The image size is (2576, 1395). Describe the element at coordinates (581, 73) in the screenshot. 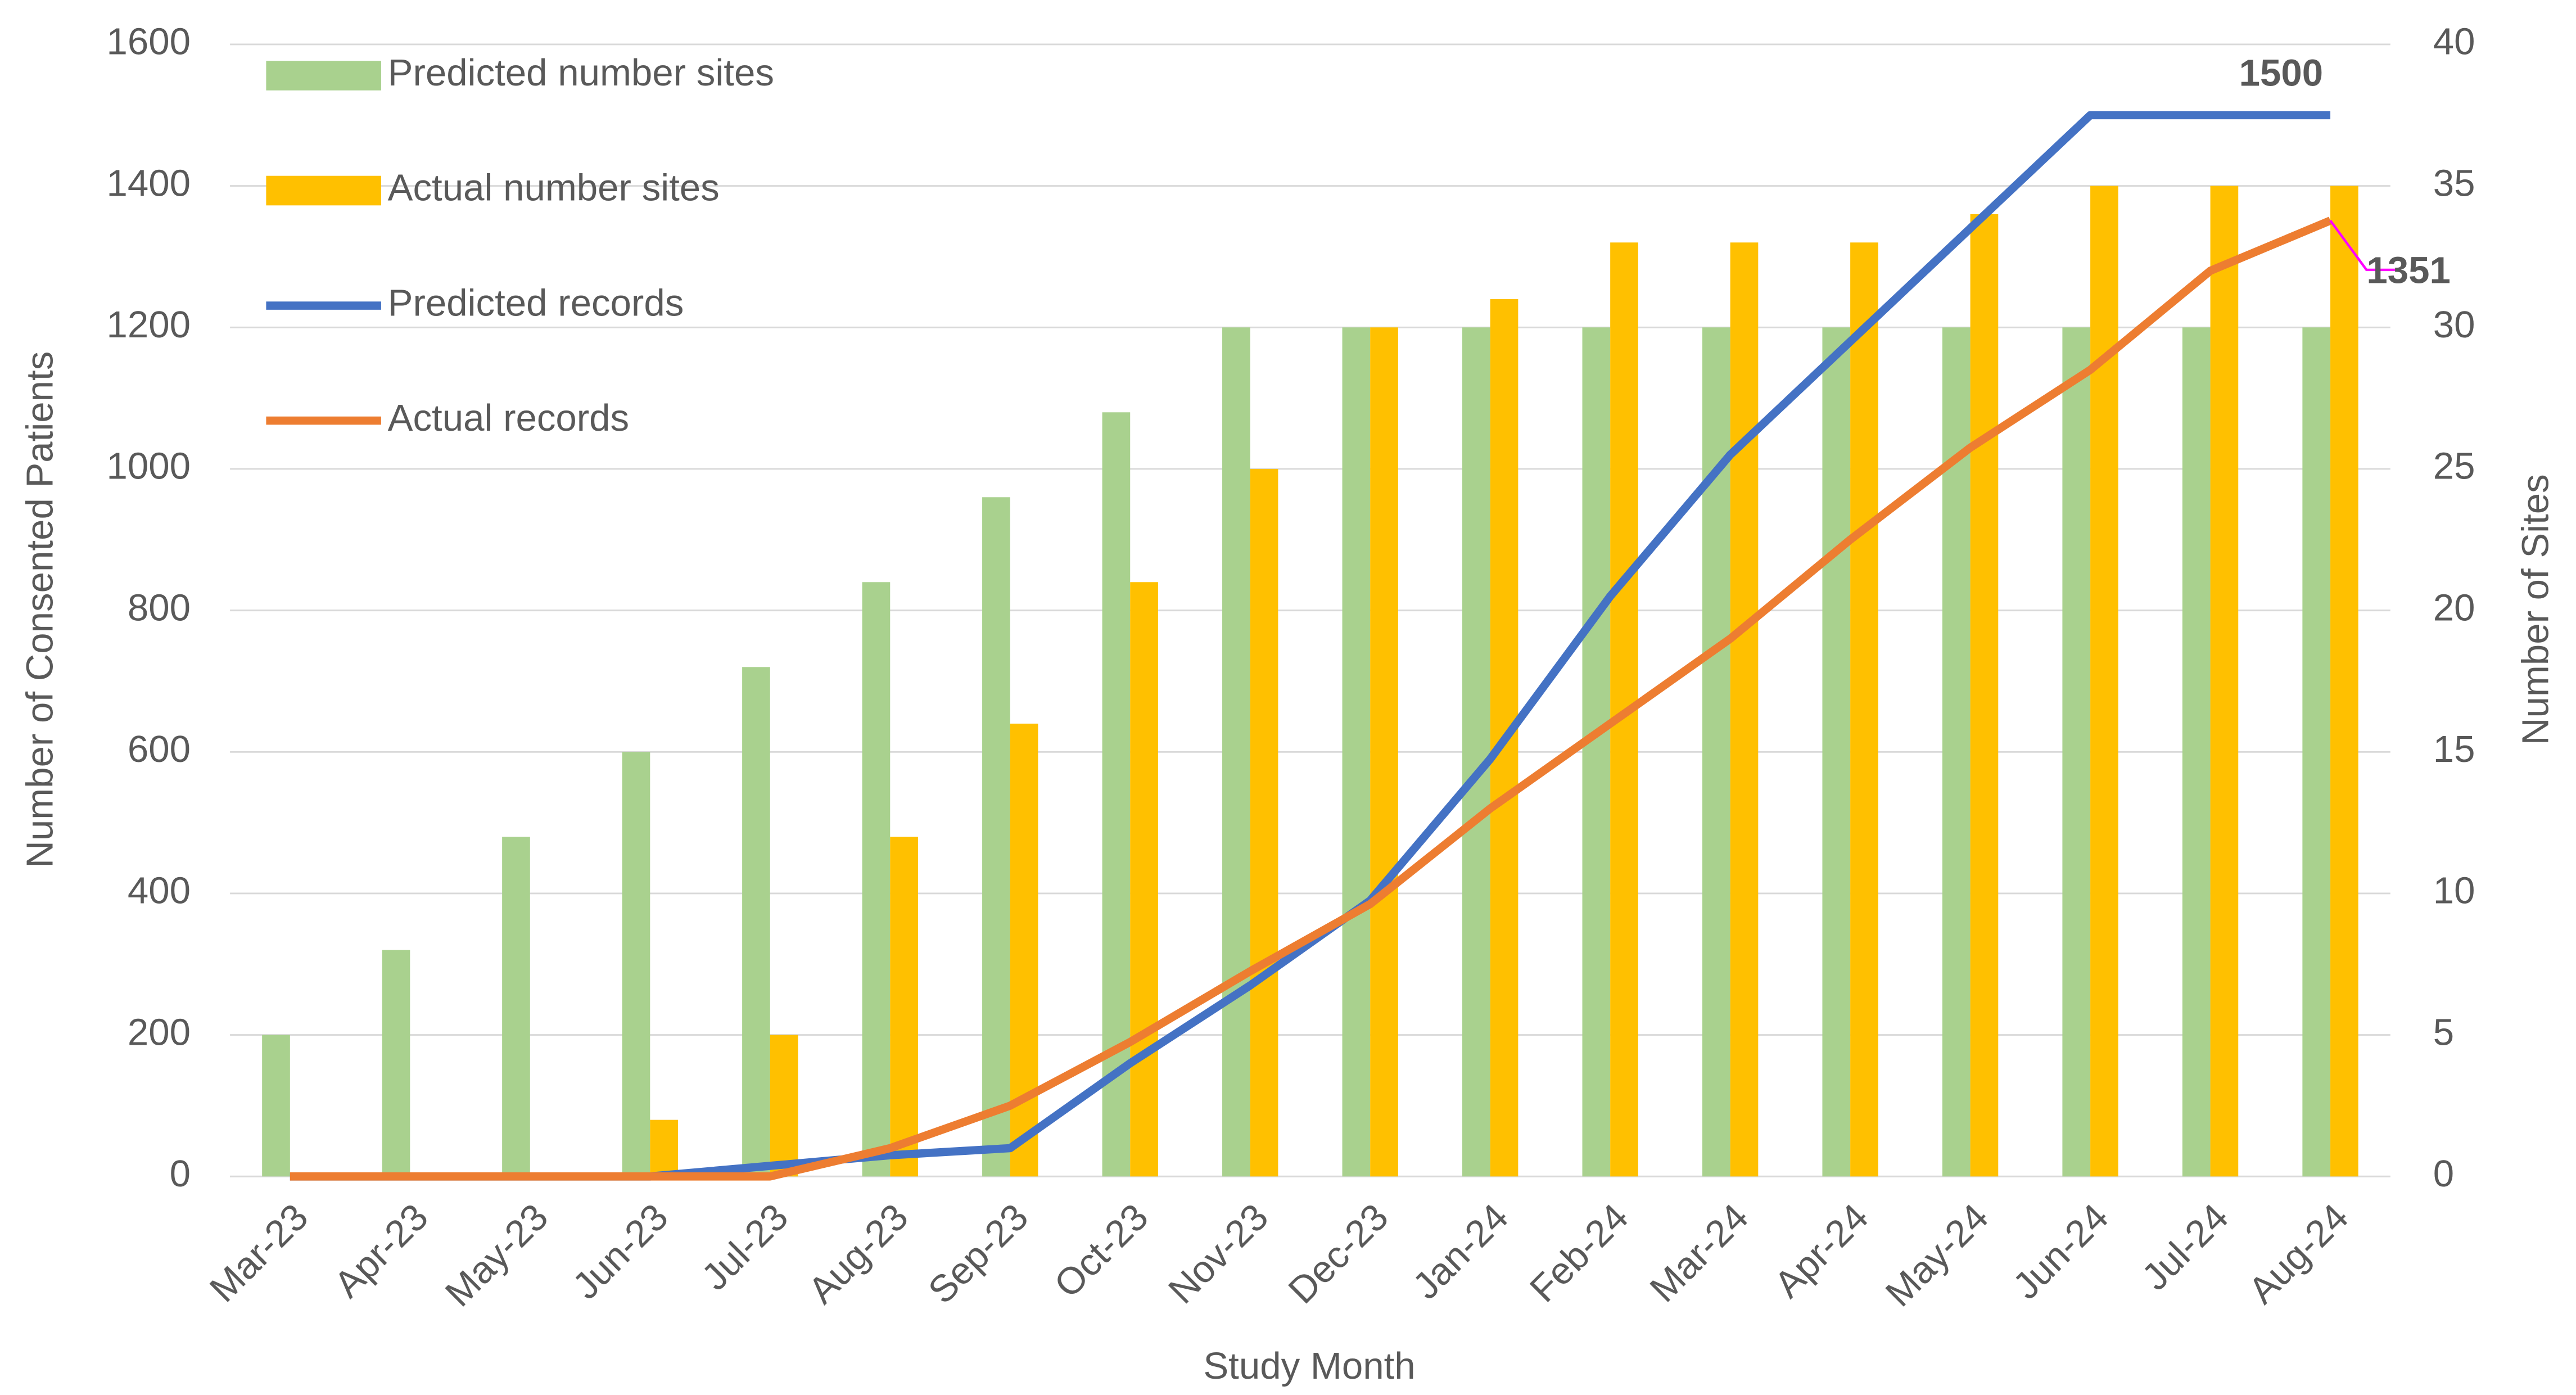

I see `legend-label: Predicted number sites` at that location.